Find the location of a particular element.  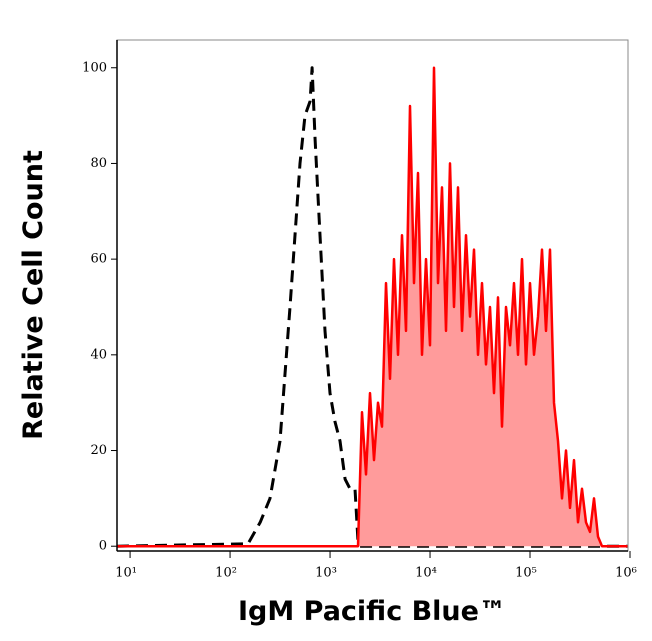

x-axis-label: IgM Pacific Blue™ is located at coordinates (372, 611).